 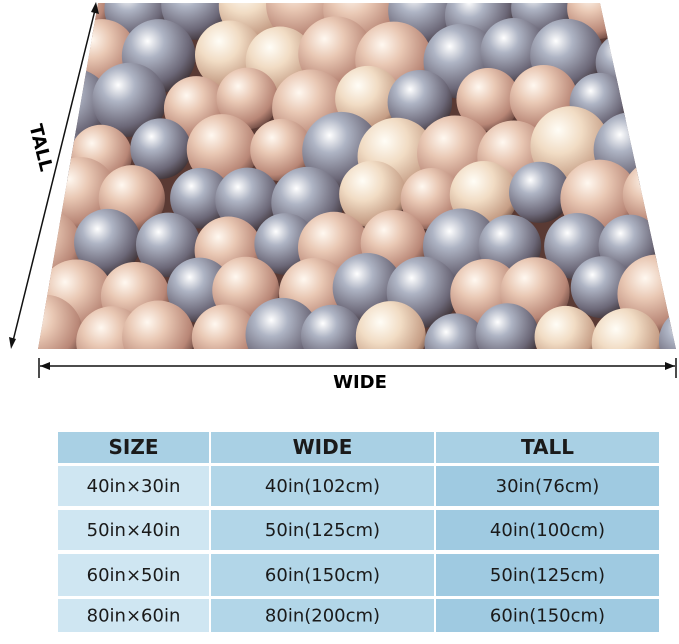 I want to click on tall-label: TALL, so click(x=41, y=147).